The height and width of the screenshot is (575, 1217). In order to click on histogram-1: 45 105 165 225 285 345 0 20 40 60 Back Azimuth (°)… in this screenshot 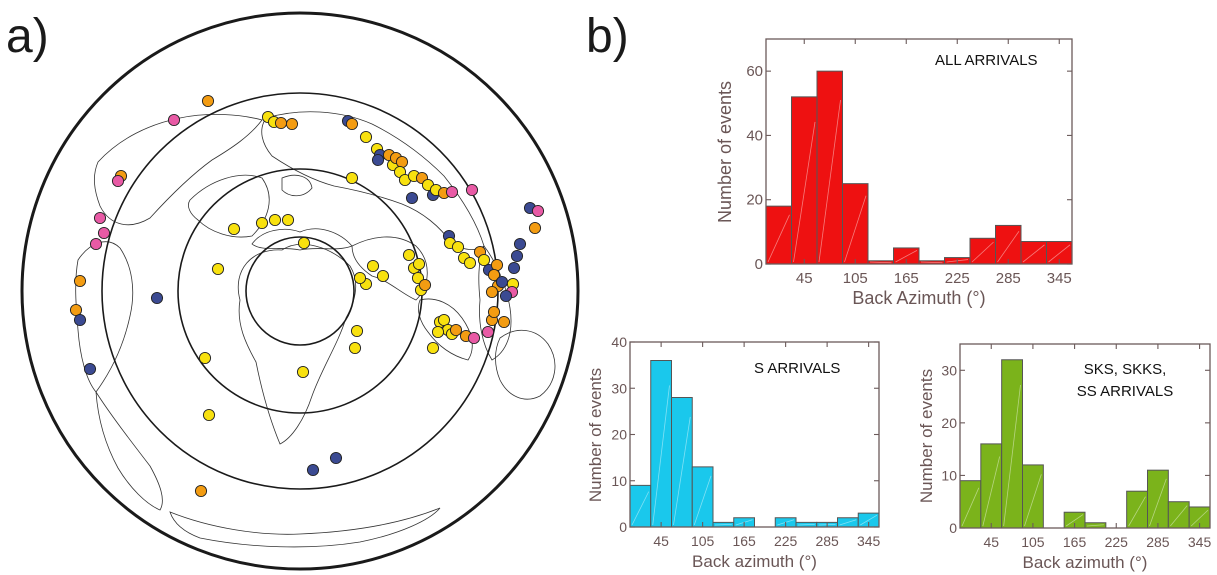, I will do `click(894, 173)`.